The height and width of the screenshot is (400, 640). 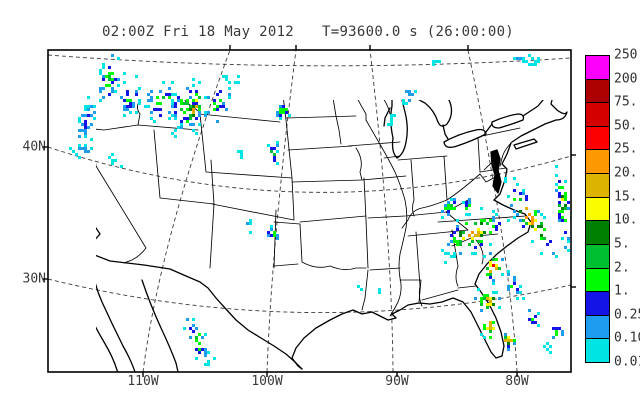 I want to click on colorbar-value-label: 0.25, so click(x=627, y=315).